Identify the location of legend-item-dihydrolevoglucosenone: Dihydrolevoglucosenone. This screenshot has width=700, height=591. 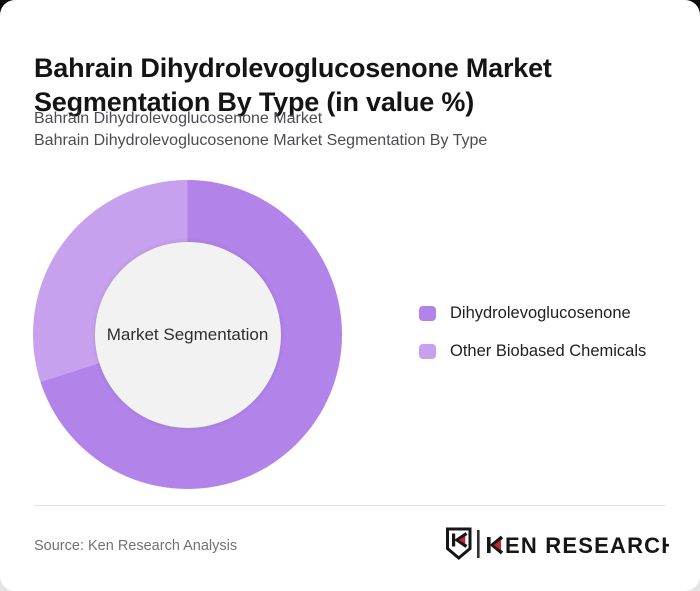
(532, 312).